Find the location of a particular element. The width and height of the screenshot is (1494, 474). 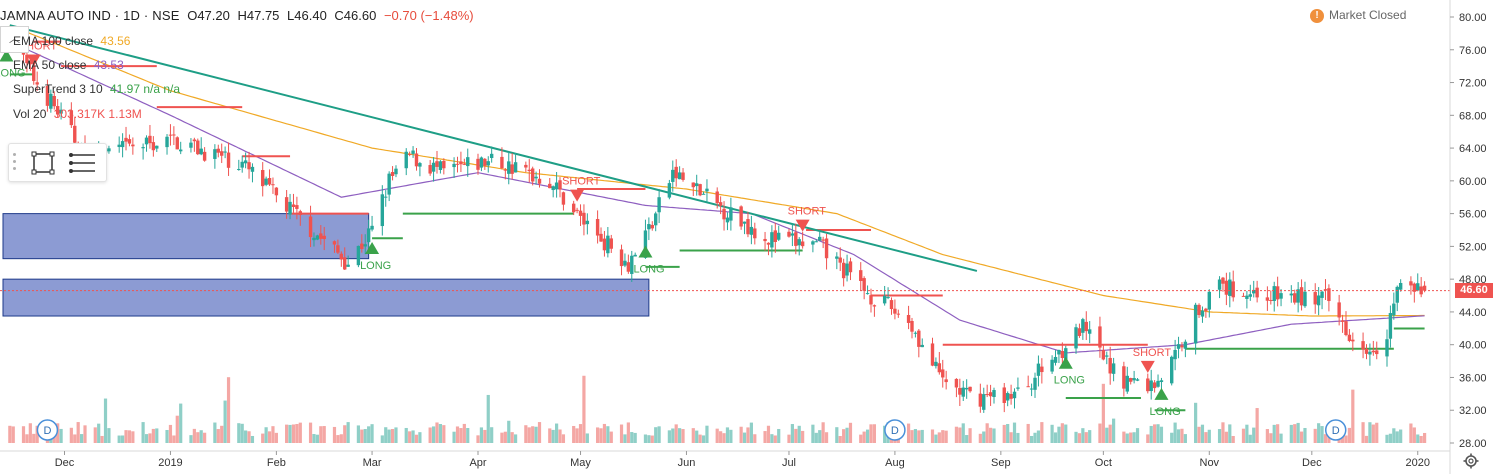

symbol-title: JAMNA AUTO IND · 1D · NSE is located at coordinates (90, 15).